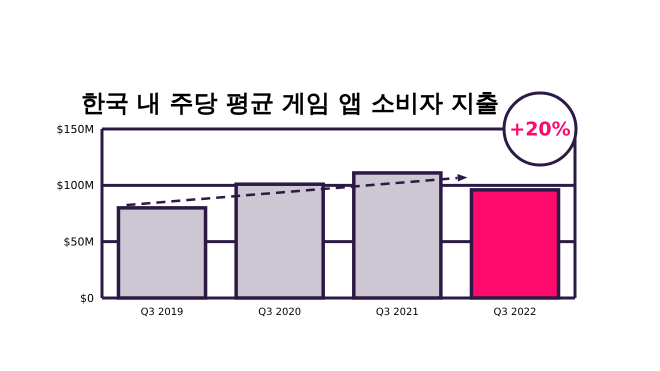 This screenshot has width=660, height=371. What do you see at coordinates (397, 312) in the screenshot?
I see `x-tick-label: Q3 2021` at bounding box center [397, 312].